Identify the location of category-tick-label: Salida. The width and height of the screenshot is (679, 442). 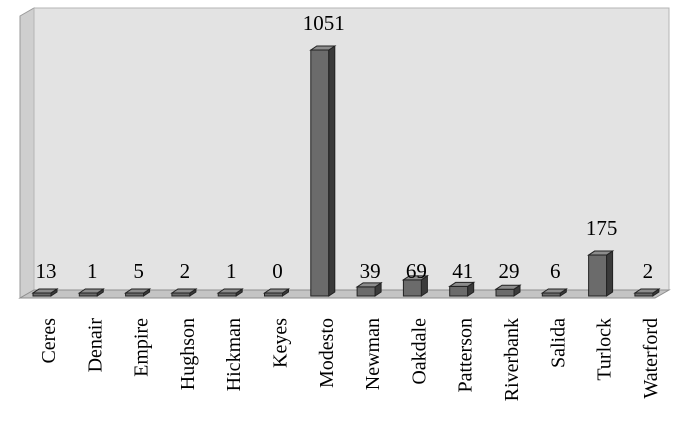
(558, 343).